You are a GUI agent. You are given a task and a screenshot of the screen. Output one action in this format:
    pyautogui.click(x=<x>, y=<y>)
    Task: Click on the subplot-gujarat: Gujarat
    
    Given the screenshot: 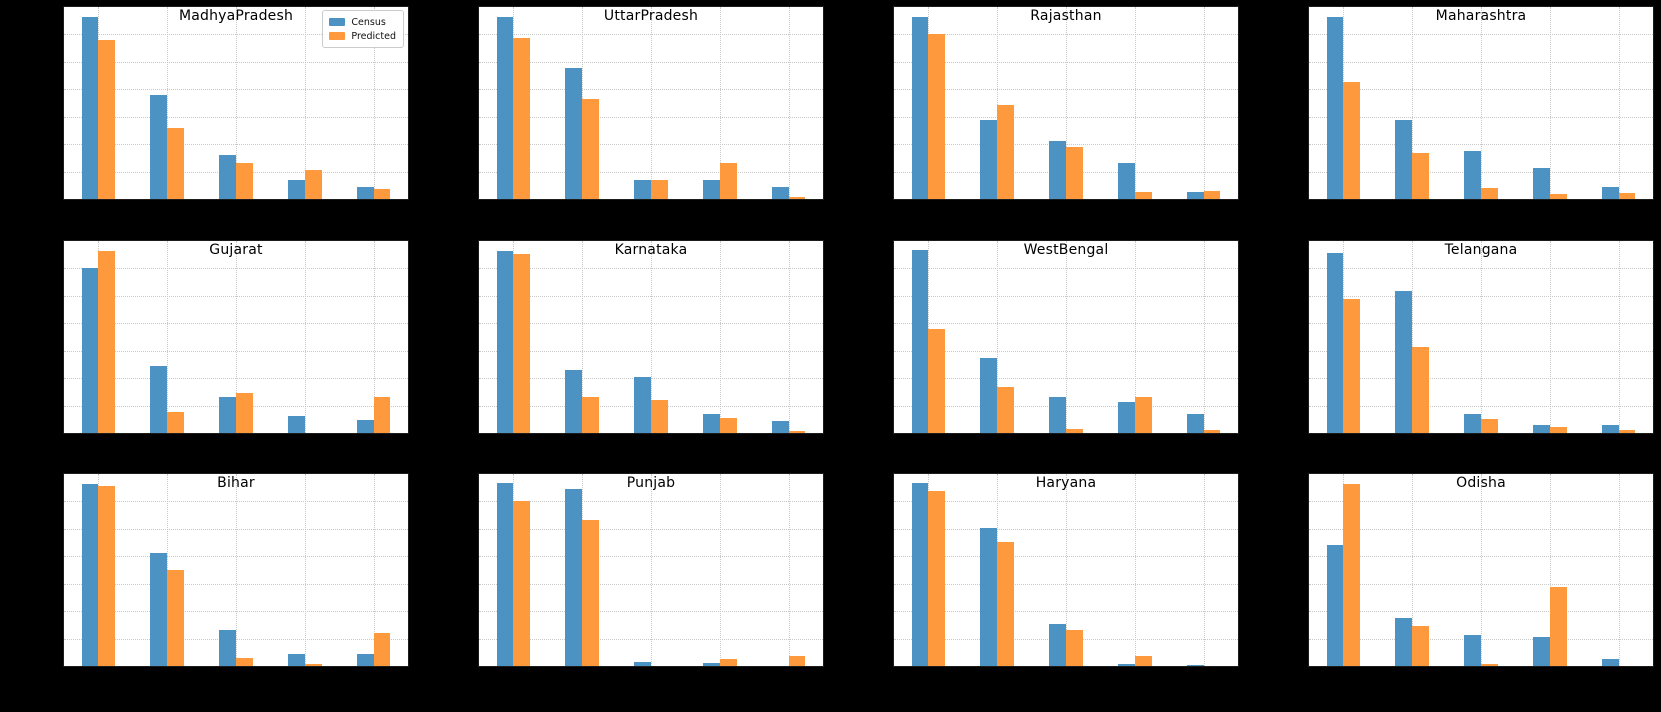 What is the action you would take?
    pyautogui.click(x=236, y=337)
    